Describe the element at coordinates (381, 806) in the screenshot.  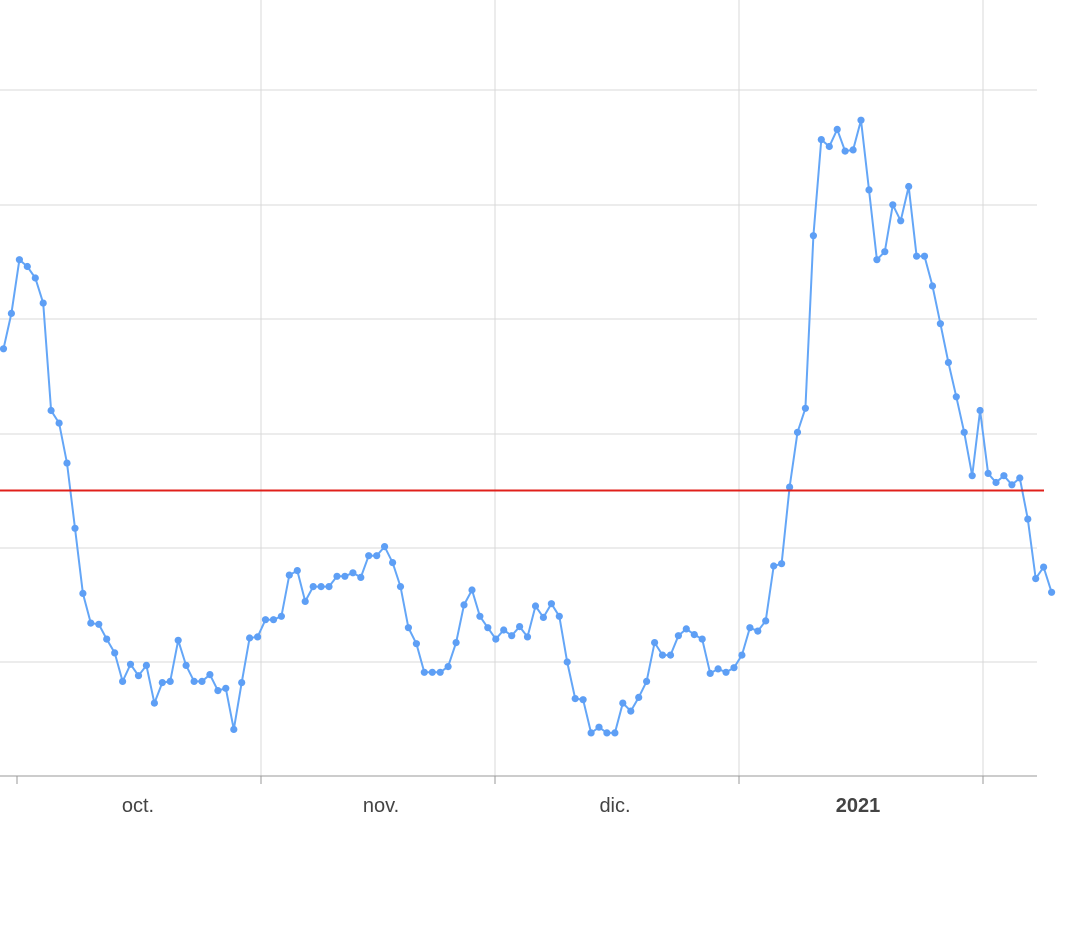
I see `x-tick-label-nov: nov.` at that location.